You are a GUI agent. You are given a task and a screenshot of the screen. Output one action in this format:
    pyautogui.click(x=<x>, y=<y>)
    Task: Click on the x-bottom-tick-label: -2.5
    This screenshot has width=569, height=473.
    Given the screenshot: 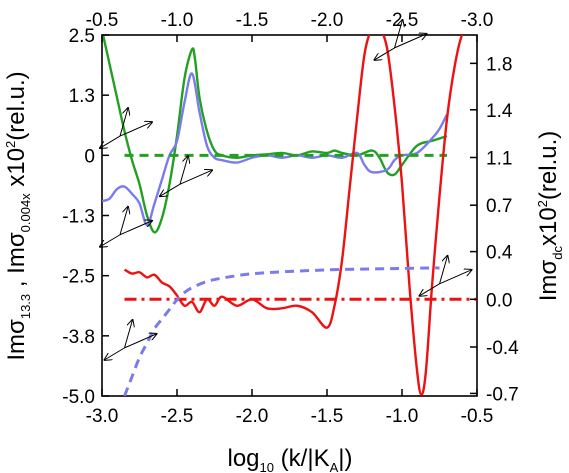 What is the action you would take?
    pyautogui.click(x=177, y=416)
    